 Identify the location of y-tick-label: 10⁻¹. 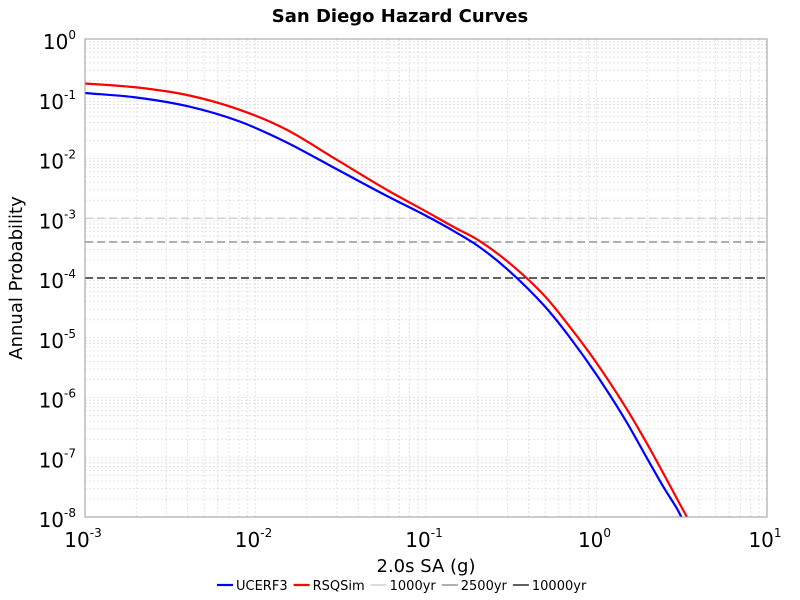
(57, 101).